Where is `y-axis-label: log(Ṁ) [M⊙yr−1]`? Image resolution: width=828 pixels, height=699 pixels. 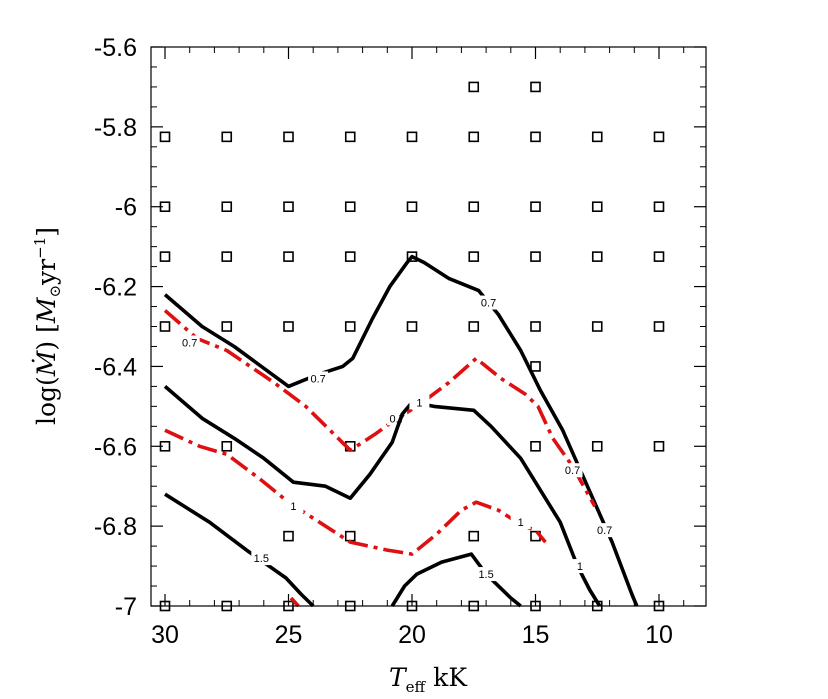 y-axis-label: log(Ṁ) [M⊙yr−1] is located at coordinates (47, 326).